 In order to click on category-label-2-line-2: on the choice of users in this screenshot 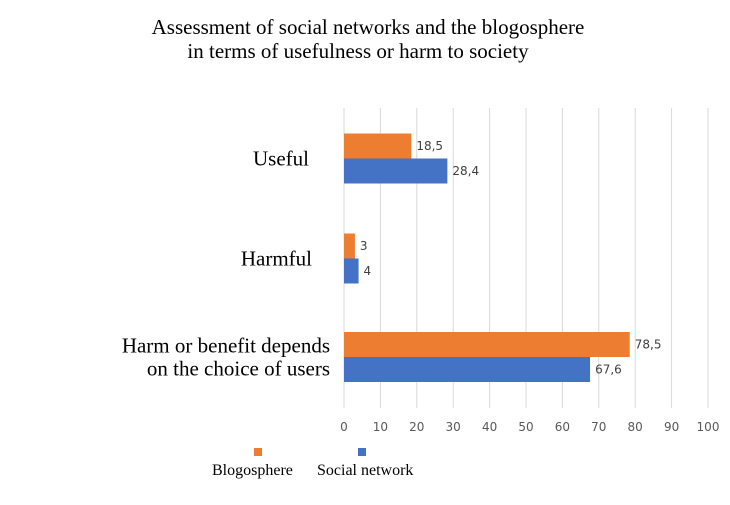, I will do `click(238, 369)`.